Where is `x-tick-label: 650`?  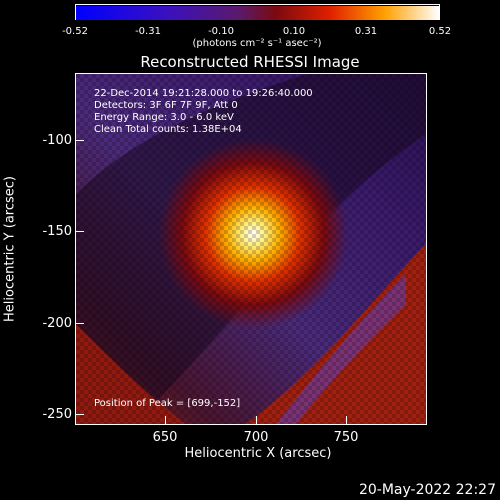 x-tick-label: 650 is located at coordinates (165, 437).